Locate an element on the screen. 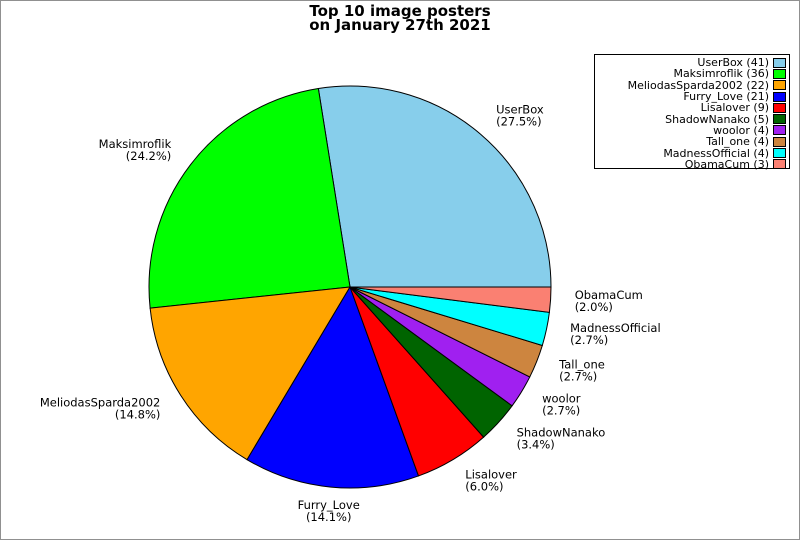 The height and width of the screenshot is (540, 800). slice-label-ShadowNanako: ShadowNanako (3.4%) is located at coordinates (561, 439).